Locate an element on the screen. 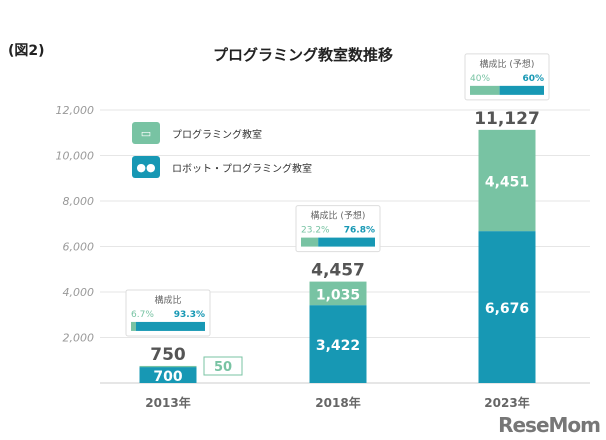  composition-title: 構成比 is located at coordinates (167, 300).